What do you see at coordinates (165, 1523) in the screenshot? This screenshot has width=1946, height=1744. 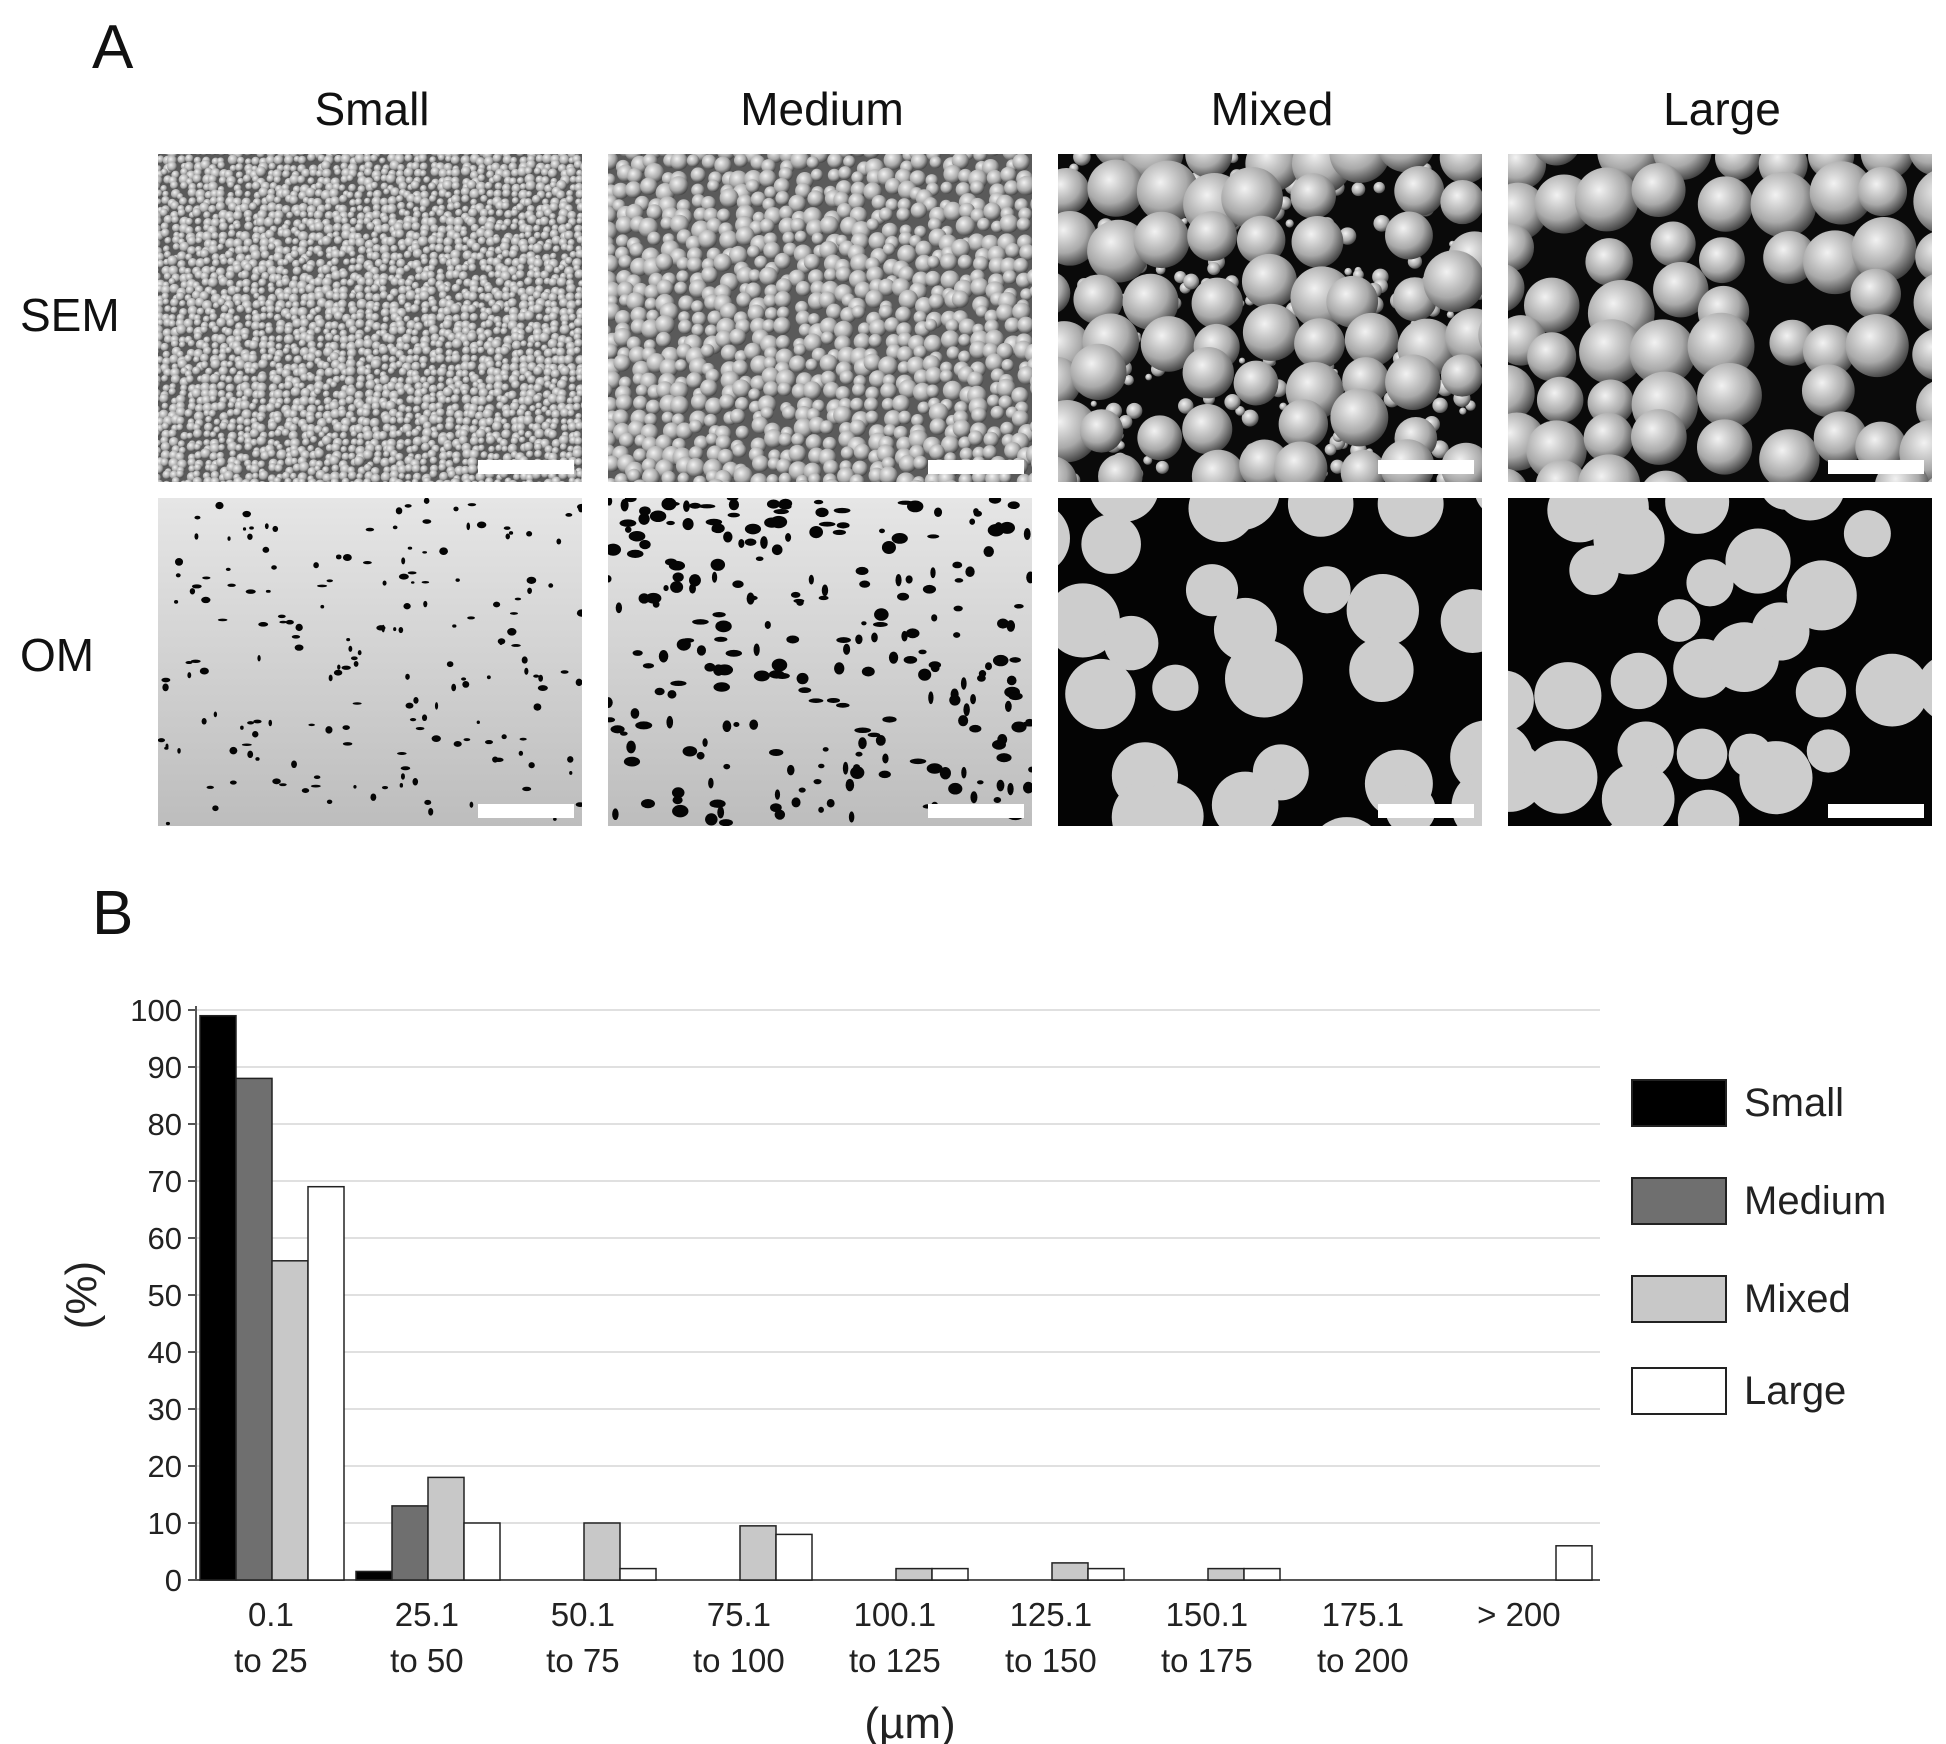 I see `y-tick-label: 10` at bounding box center [165, 1523].